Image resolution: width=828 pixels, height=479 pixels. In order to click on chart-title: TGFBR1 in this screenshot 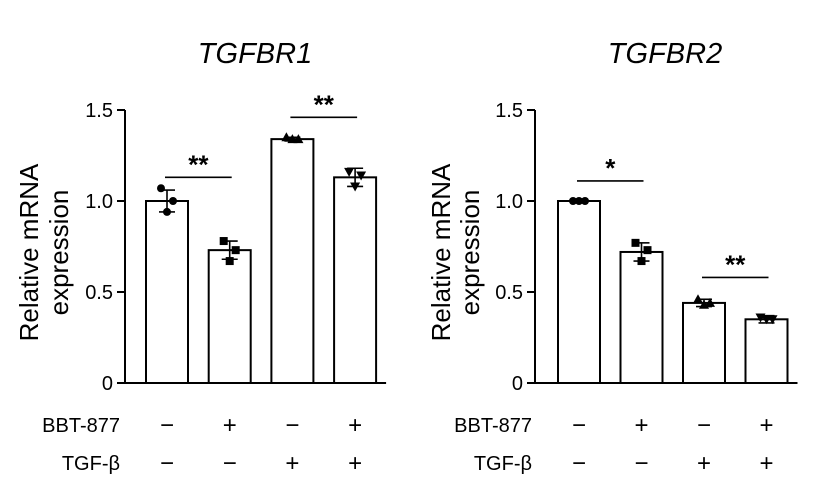, I will do `click(255, 54)`.